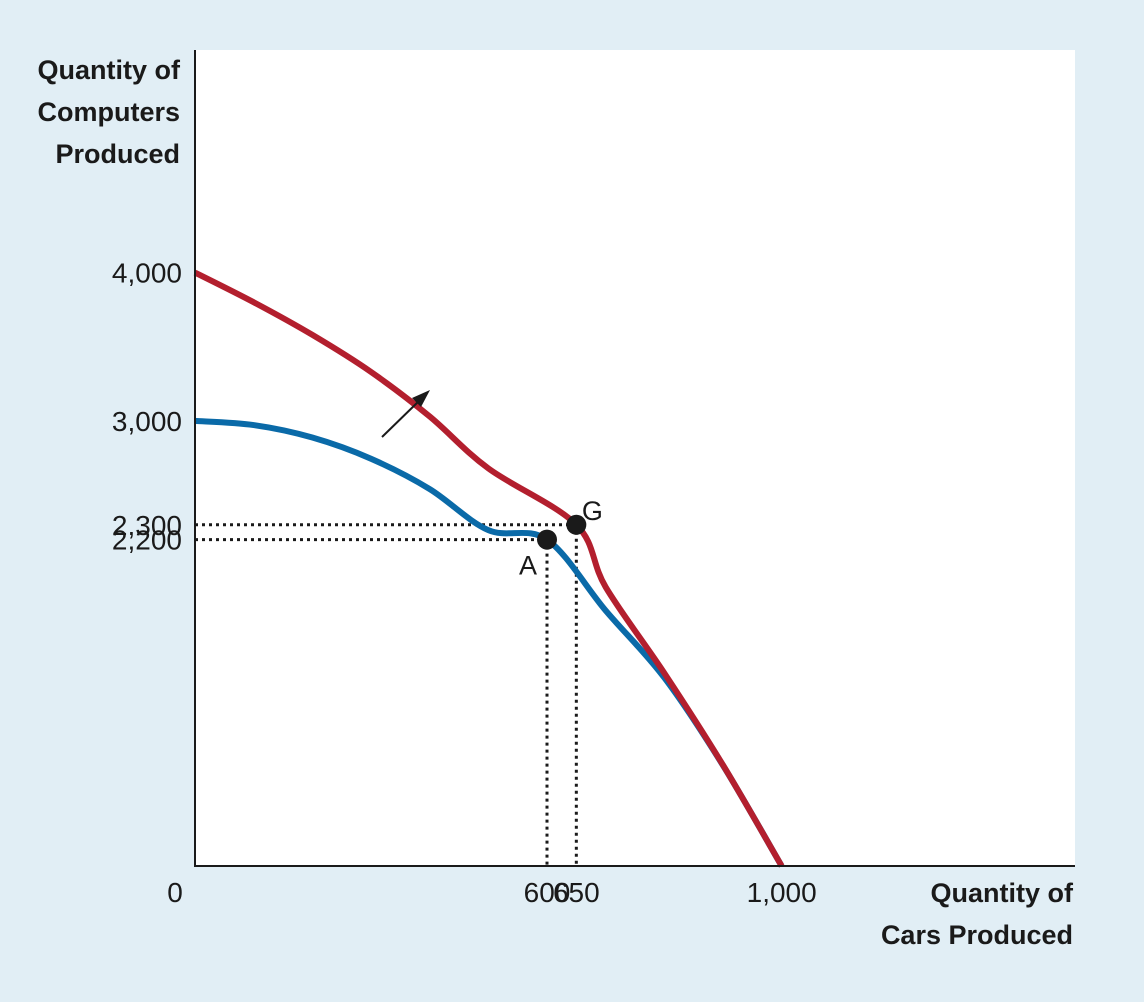 The image size is (1144, 1002). Describe the element at coordinates (782, 892) in the screenshot. I see `x-tick-label: 1,000` at that location.